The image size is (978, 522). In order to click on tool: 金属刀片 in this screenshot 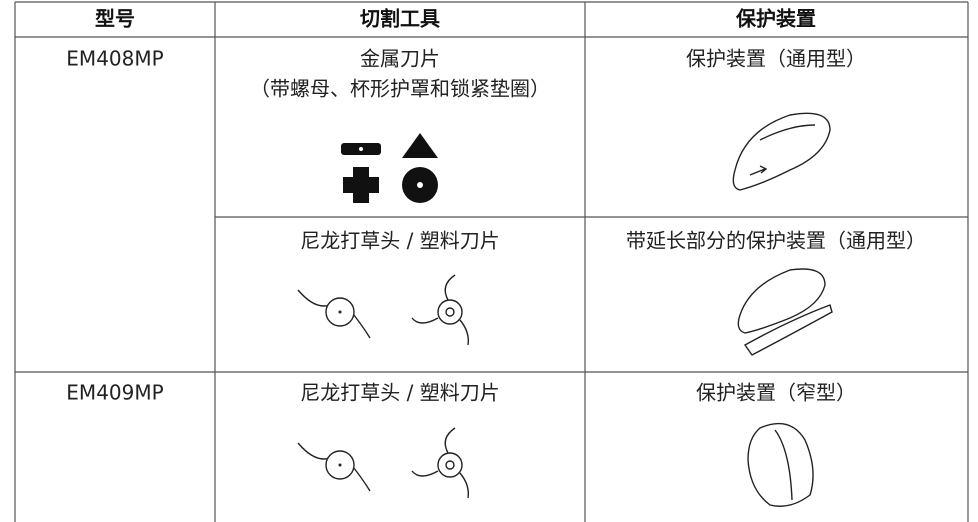, I will do `click(400, 59)`.